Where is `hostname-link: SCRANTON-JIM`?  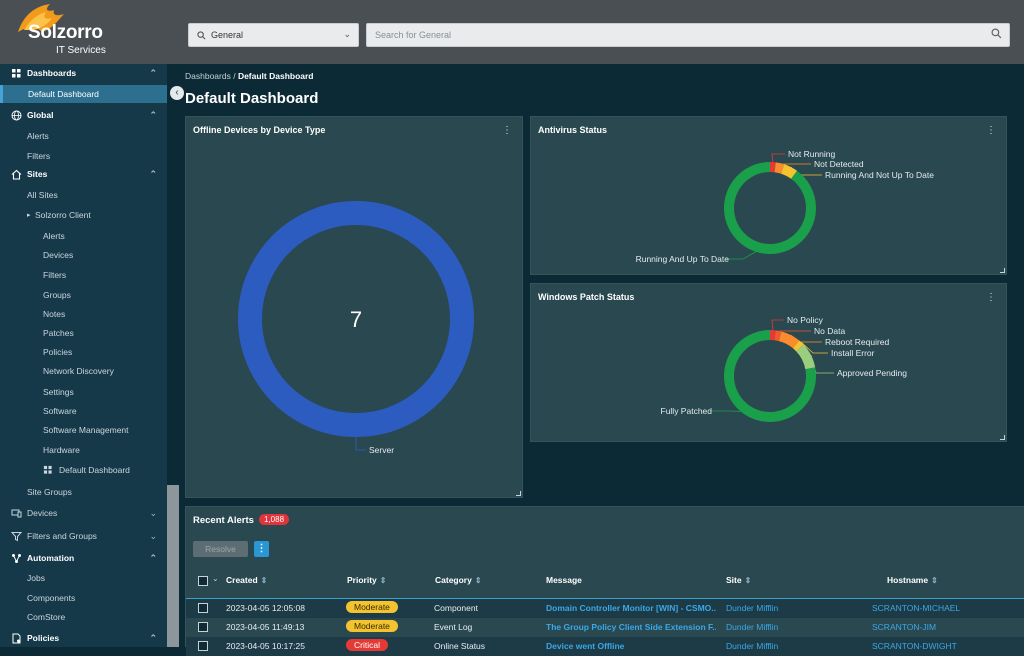 hostname-link: SCRANTON-JIM is located at coordinates (904, 627).